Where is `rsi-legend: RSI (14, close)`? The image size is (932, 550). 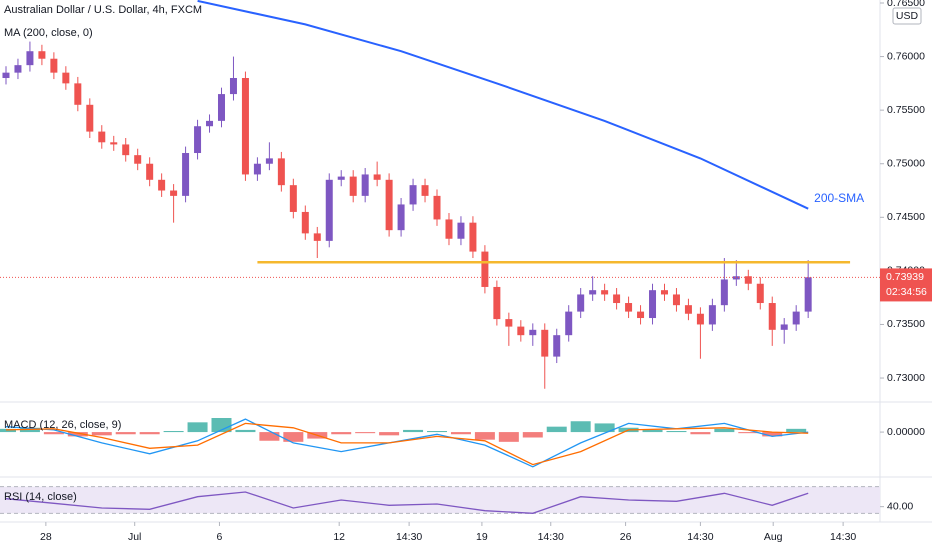 rsi-legend: RSI (14, close) is located at coordinates (40, 497).